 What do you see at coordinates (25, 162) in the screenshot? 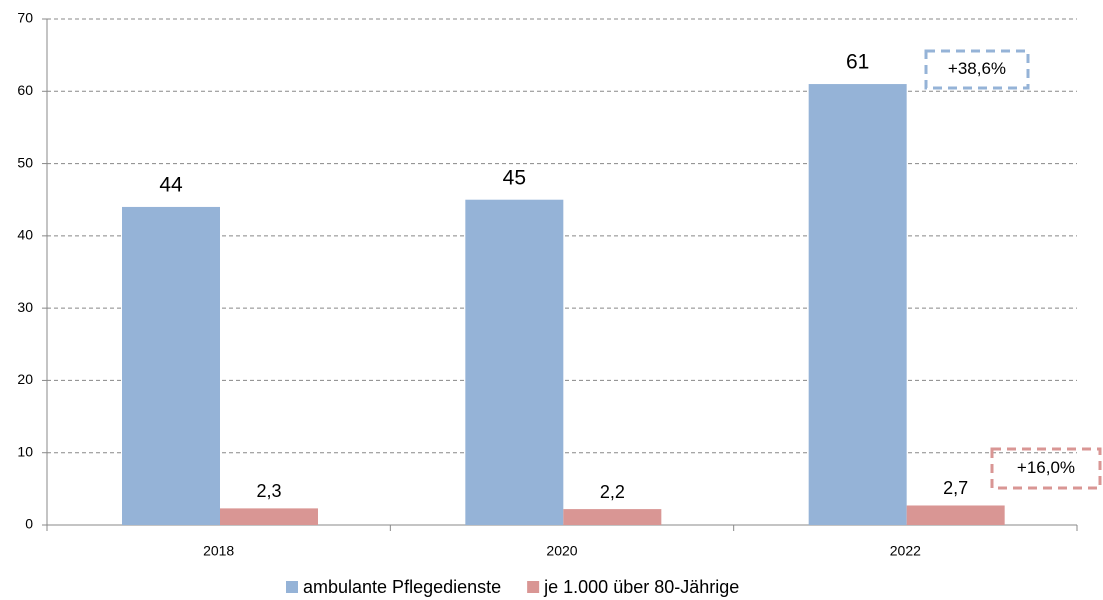
I see `y-tick-label: 50` at bounding box center [25, 162].